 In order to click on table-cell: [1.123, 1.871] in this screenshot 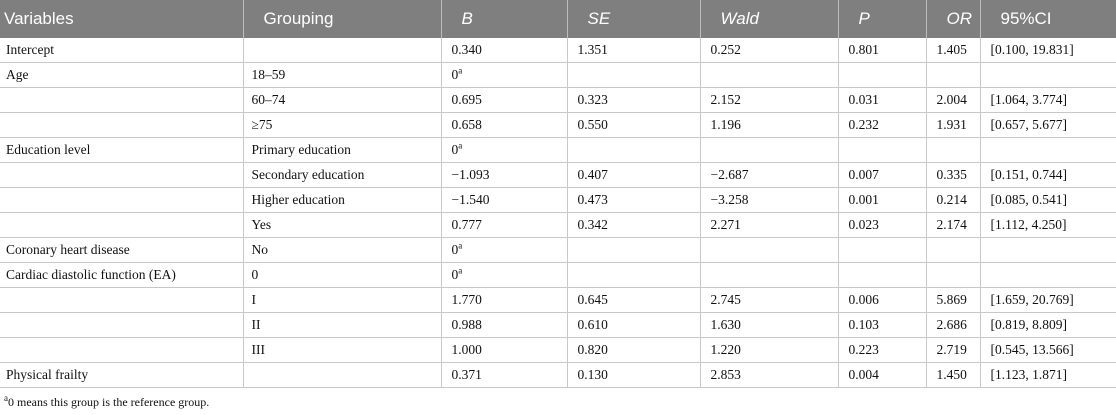, I will do `click(1048, 375)`.